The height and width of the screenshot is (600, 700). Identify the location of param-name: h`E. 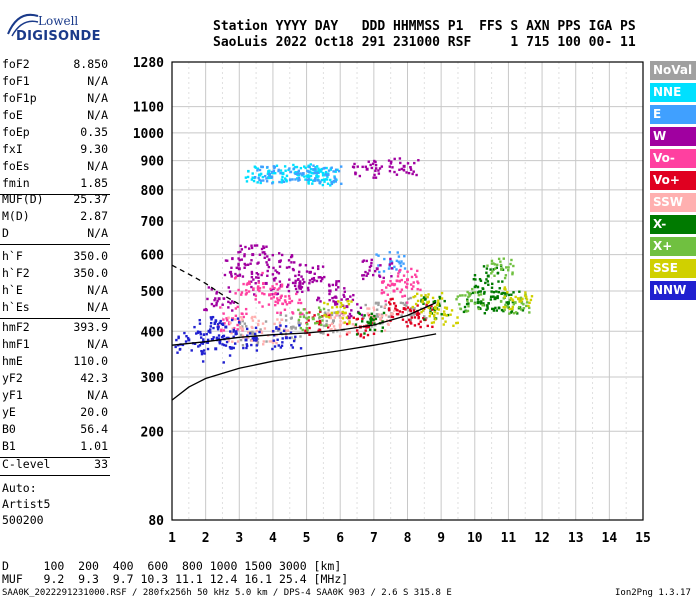
(12, 290).